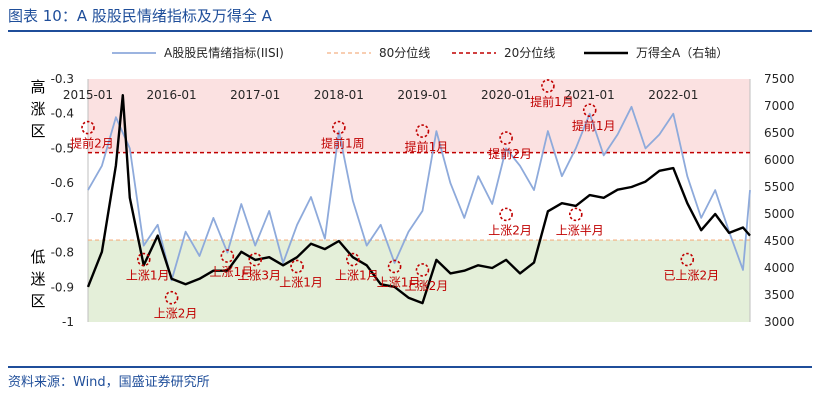 The height and width of the screenshot is (400, 820). What do you see at coordinates (224, 52) in the screenshot?
I see `legend-entry: A股股民情绪指标(IISI)` at bounding box center [224, 52].